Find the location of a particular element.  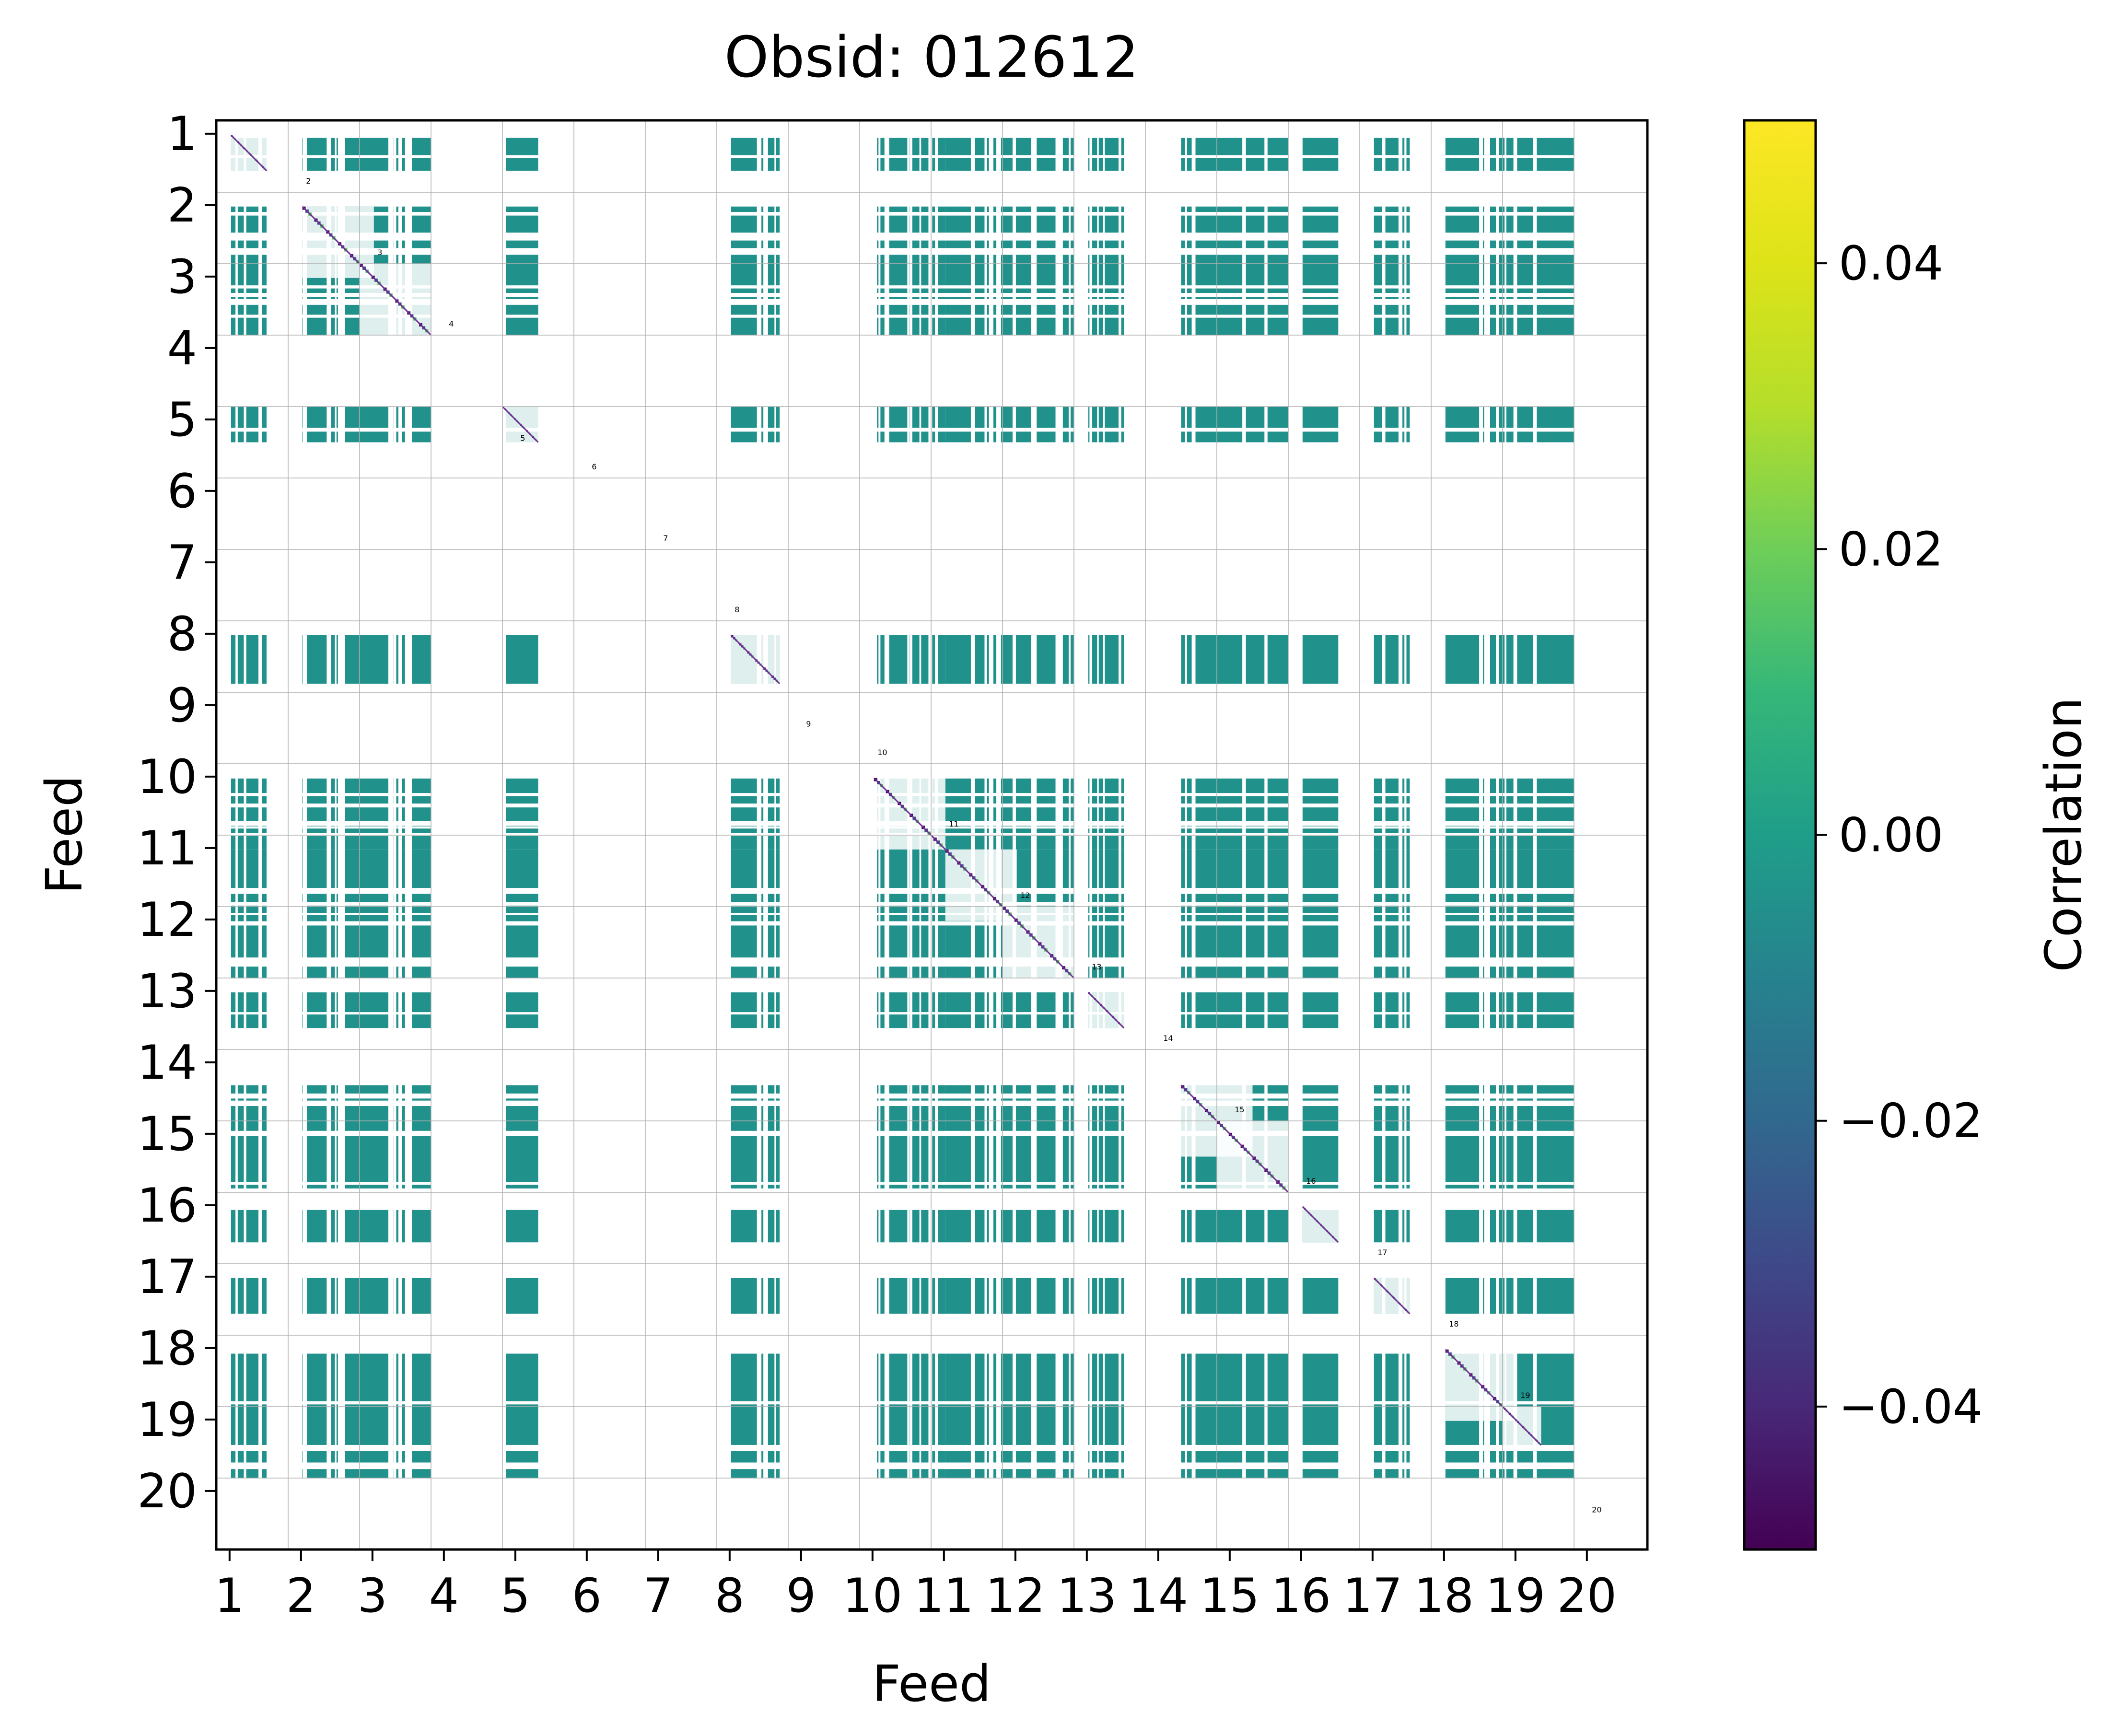

chart-title: Obsid: 012612 is located at coordinates (931, 57).